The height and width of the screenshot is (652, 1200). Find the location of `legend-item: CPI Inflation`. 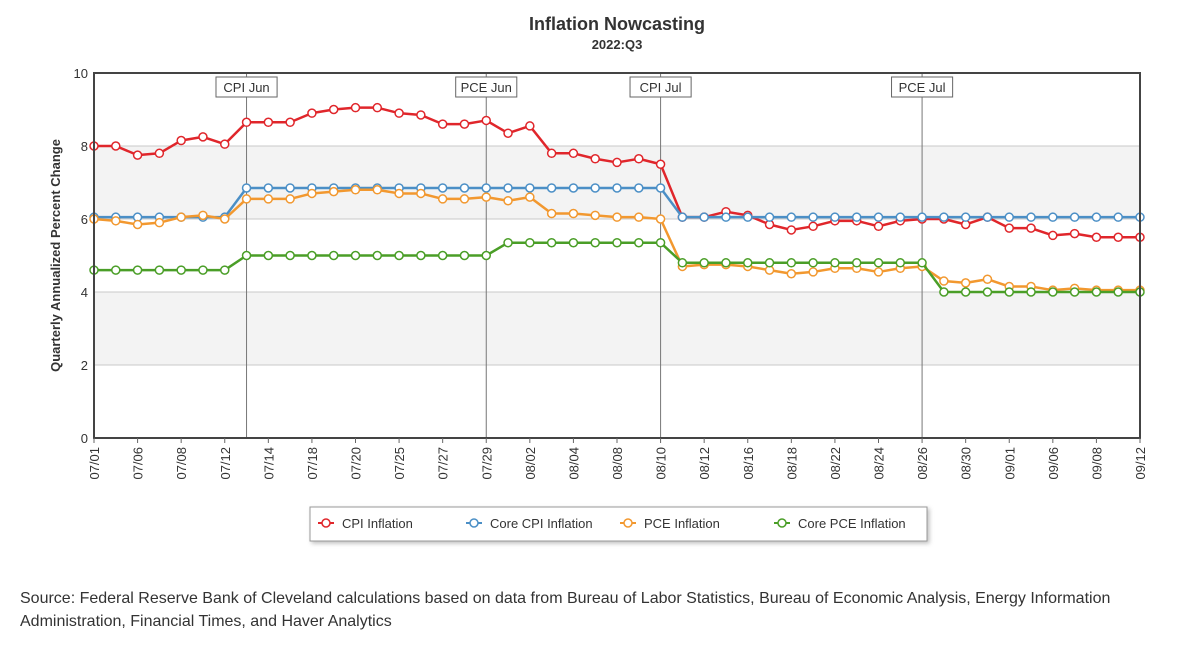

legend-item: CPI Inflation is located at coordinates (365, 523).